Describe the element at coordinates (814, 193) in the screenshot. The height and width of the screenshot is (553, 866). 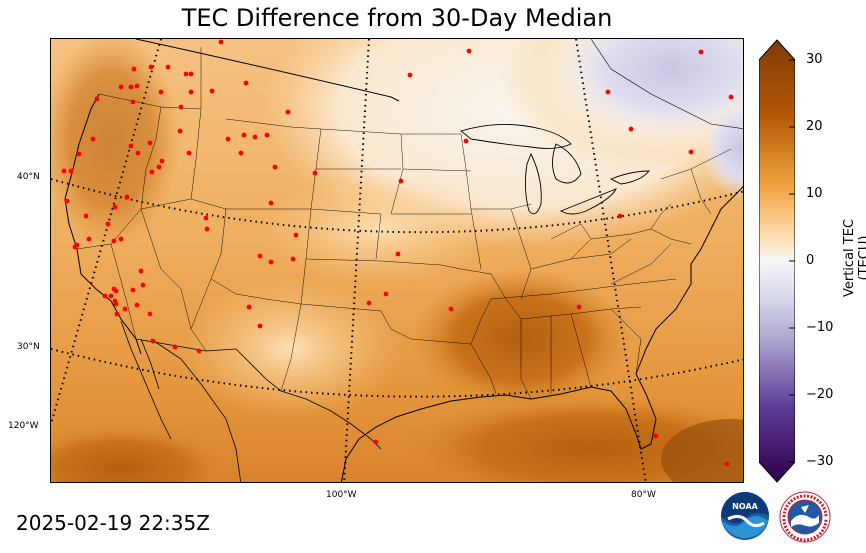
I see `colorbar-tick-10: 10` at that location.